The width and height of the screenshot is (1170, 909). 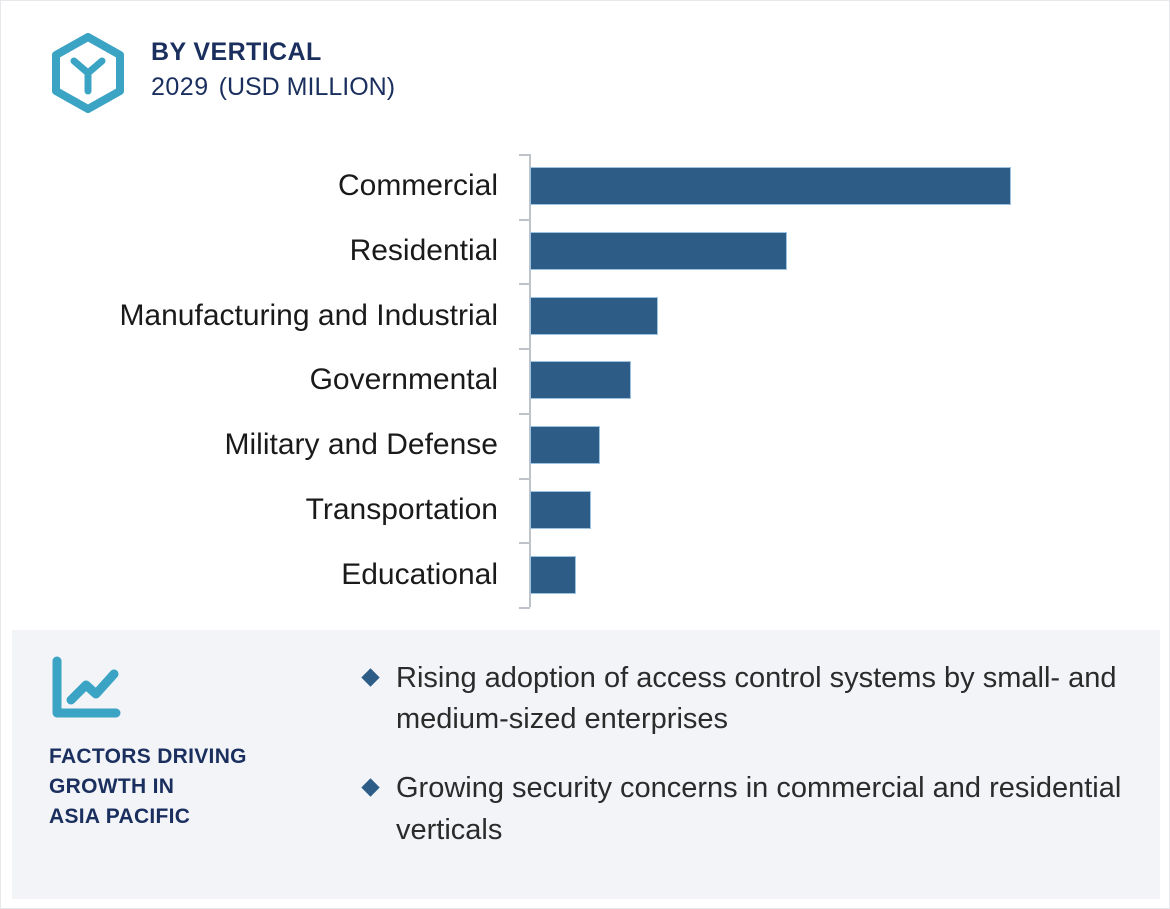 I want to click on hexagon-y-icon, so click(x=88, y=73).